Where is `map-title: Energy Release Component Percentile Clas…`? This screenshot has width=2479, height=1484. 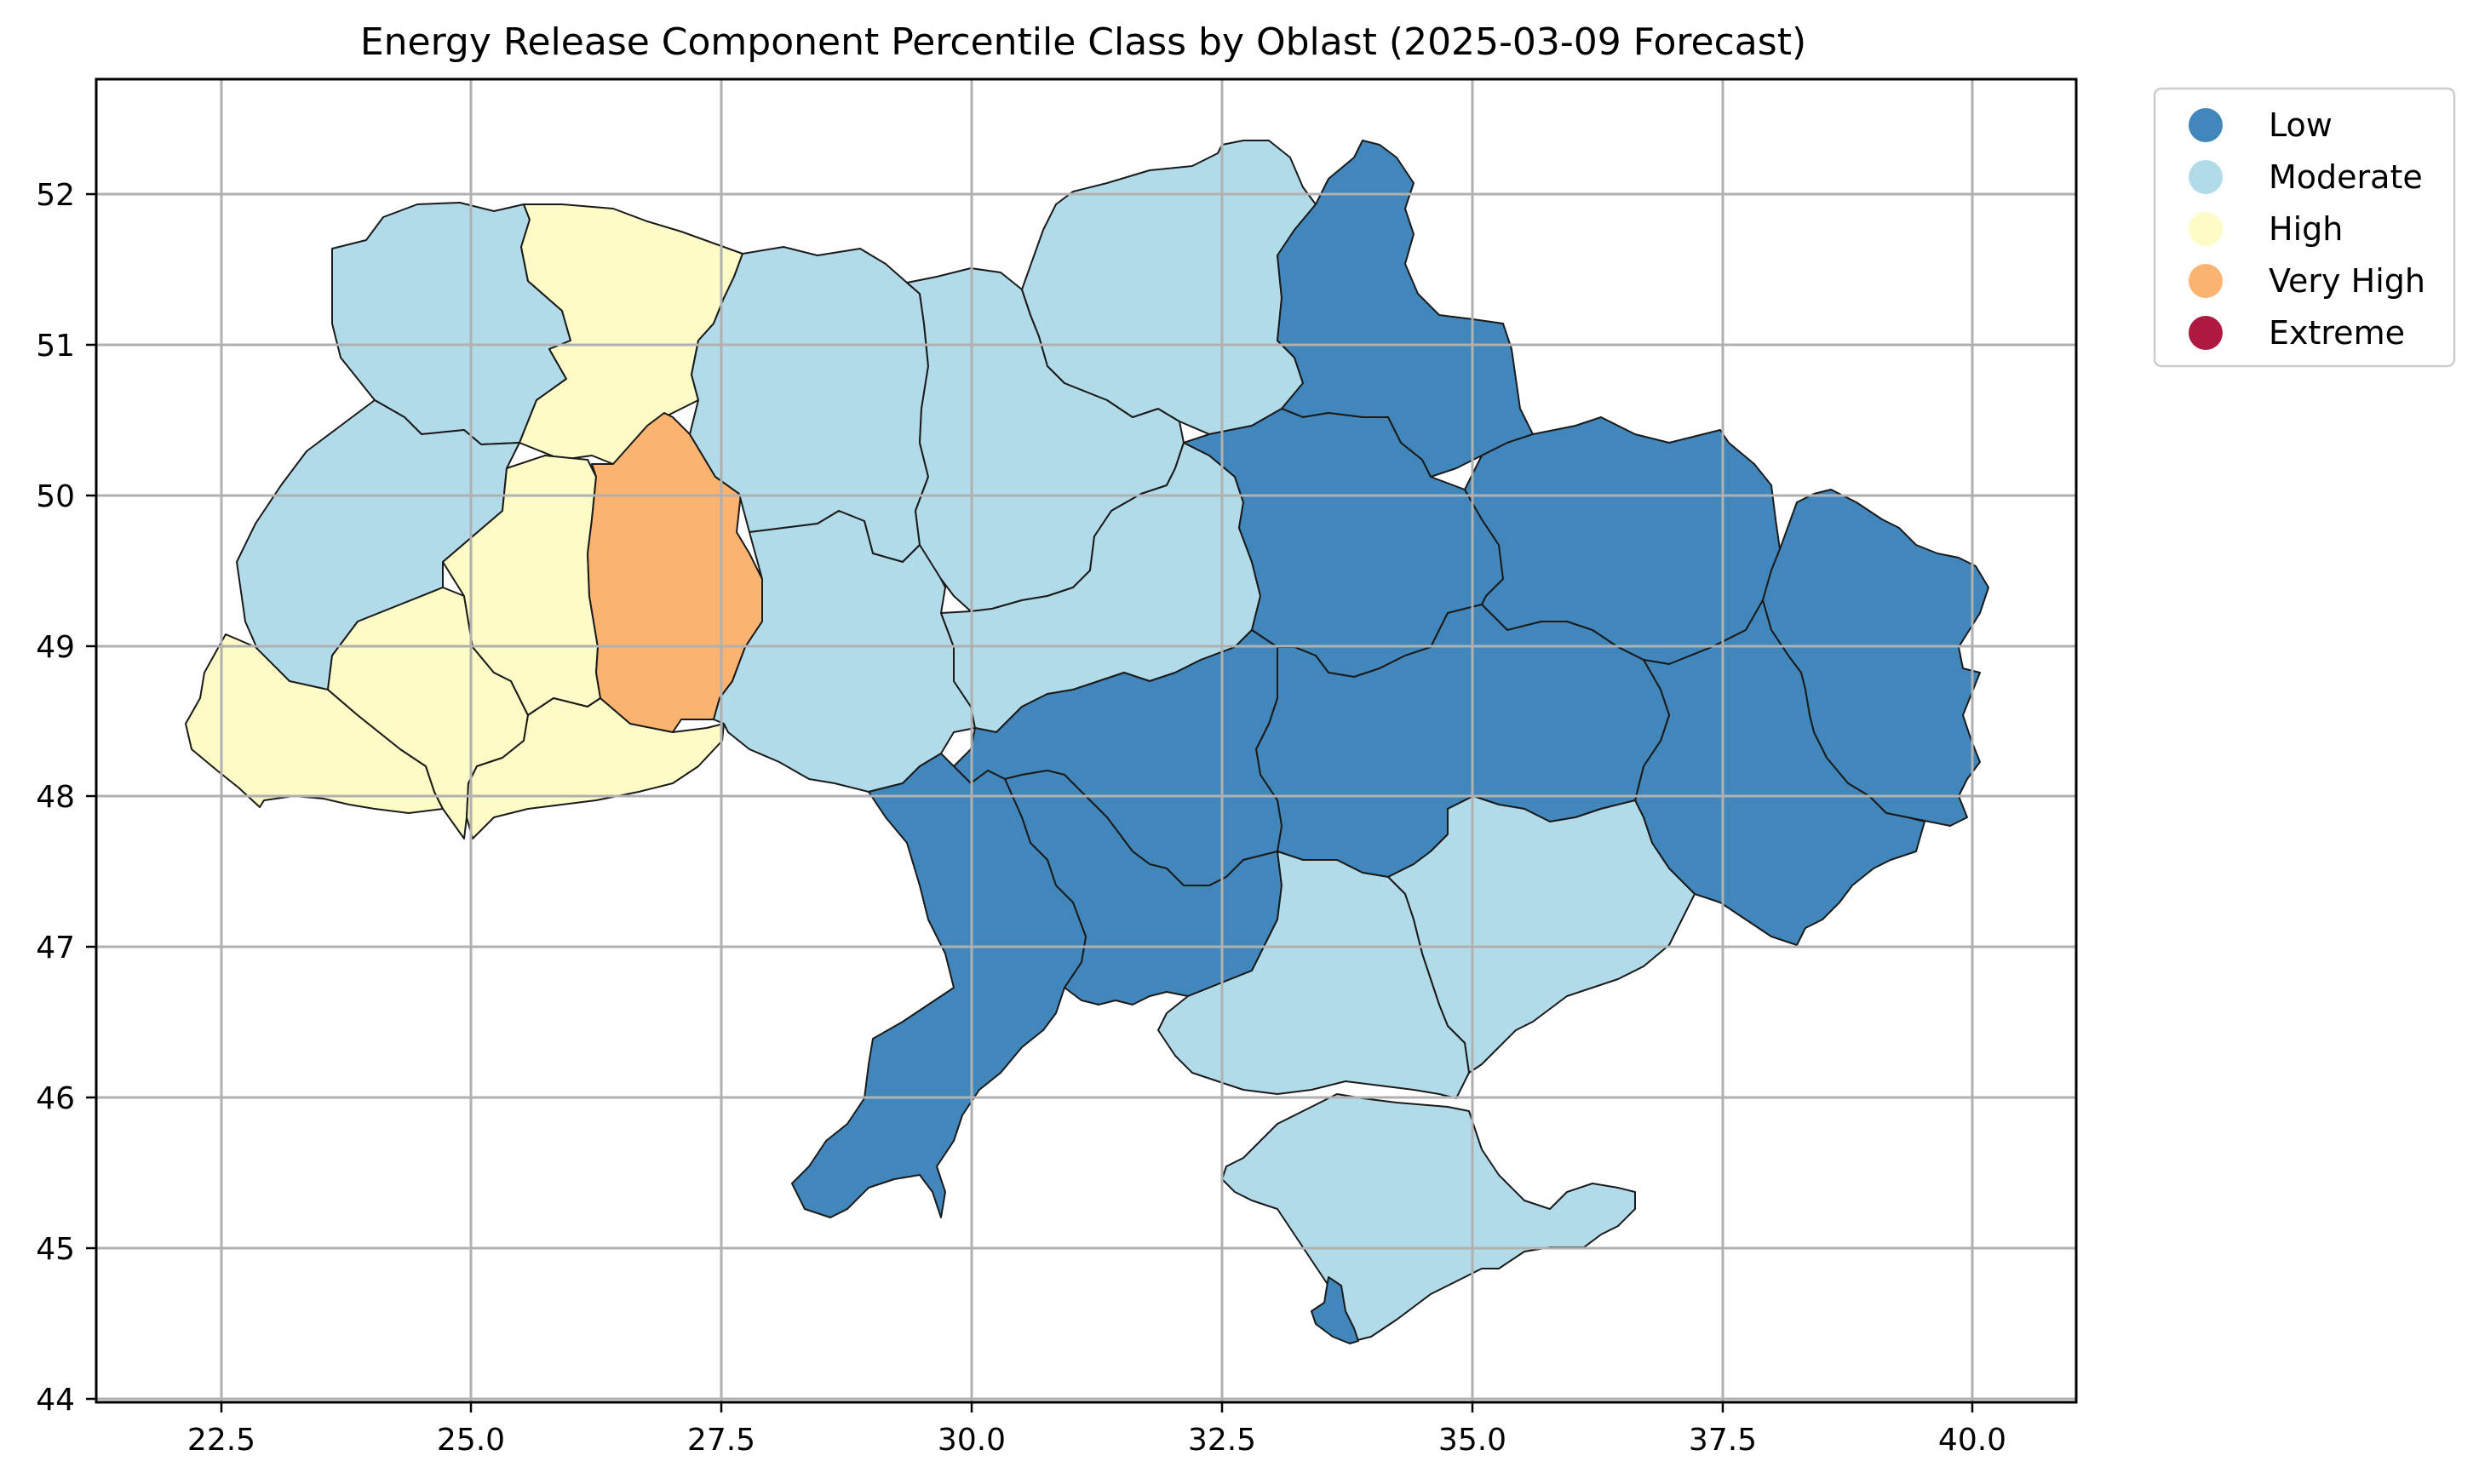
map-title: Energy Release Component Percentile Clas… is located at coordinates (1083, 42).